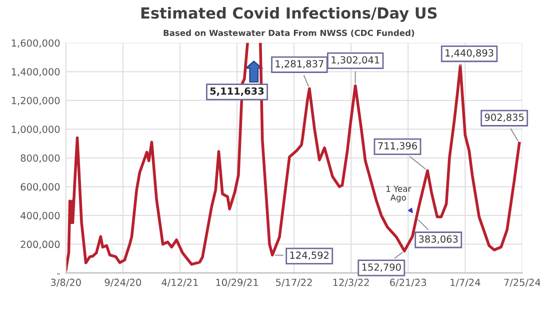 This screenshot has height=320, width=540. Describe the element at coordinates (465, 282) in the screenshot. I see `x-tick-label: 1/7/24` at that location.